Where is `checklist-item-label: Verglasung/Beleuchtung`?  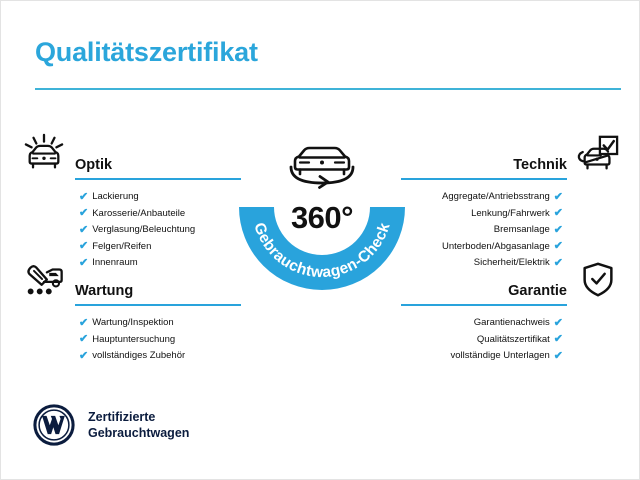 checklist-item-label: Verglasung/Beleuchtung is located at coordinates (144, 229).